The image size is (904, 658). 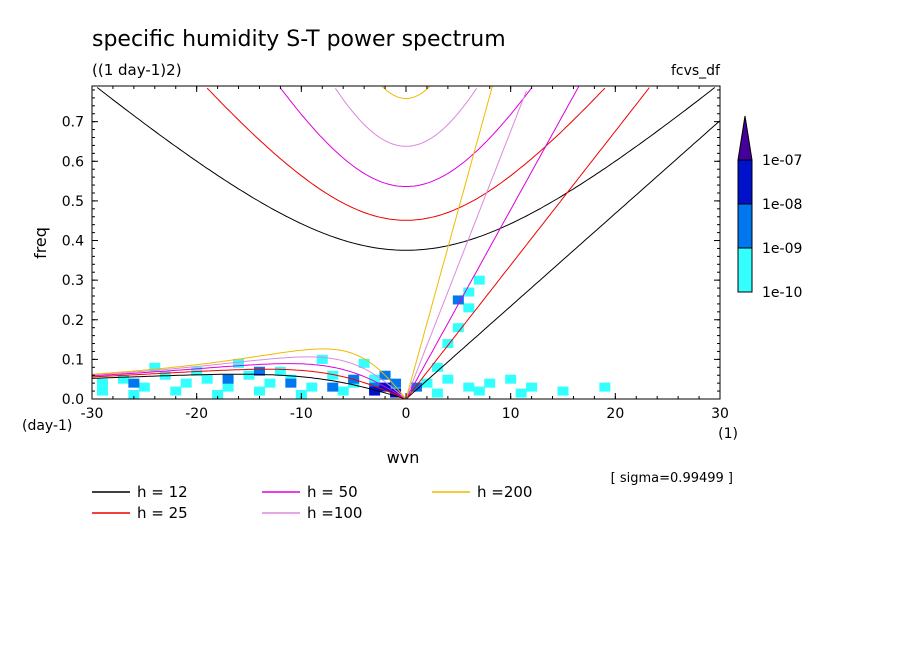 I want to click on colorbar-arrow, so click(x=745, y=138).